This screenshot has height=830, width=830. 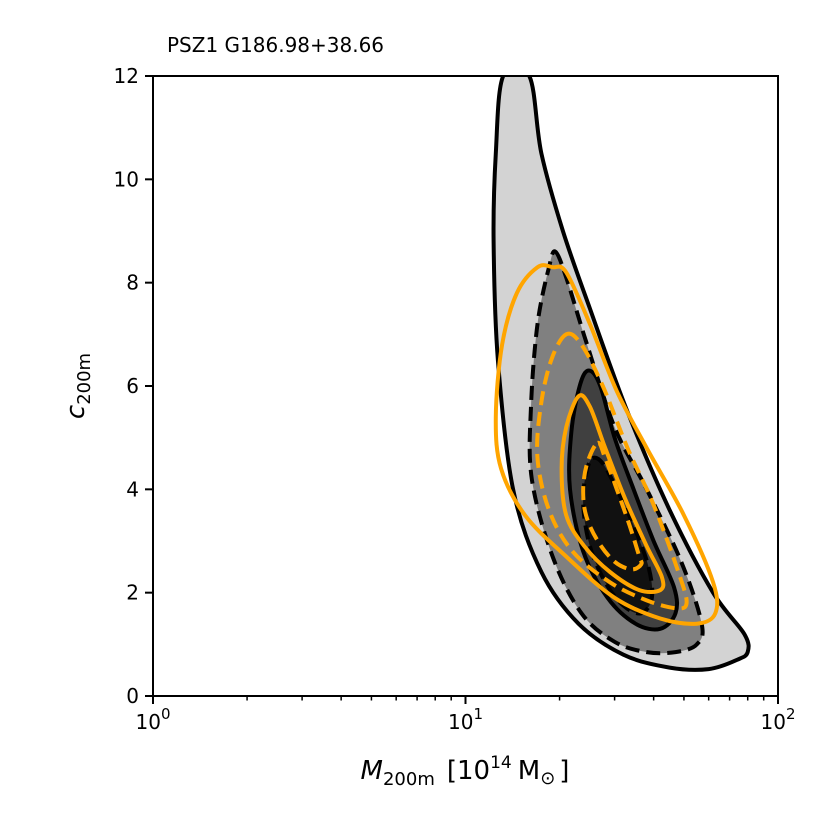 What do you see at coordinates (275, 45) in the screenshot?
I see `chart-title: PSZ1 G186.98+38.66` at bounding box center [275, 45].